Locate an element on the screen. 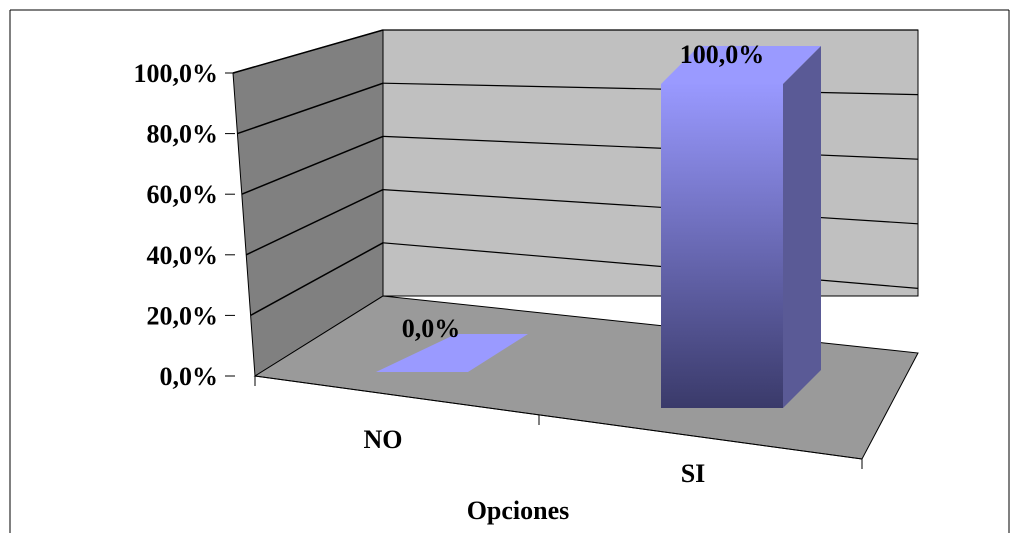 This screenshot has width=1020, height=538. x-tick-label: SI is located at coordinates (693, 473).